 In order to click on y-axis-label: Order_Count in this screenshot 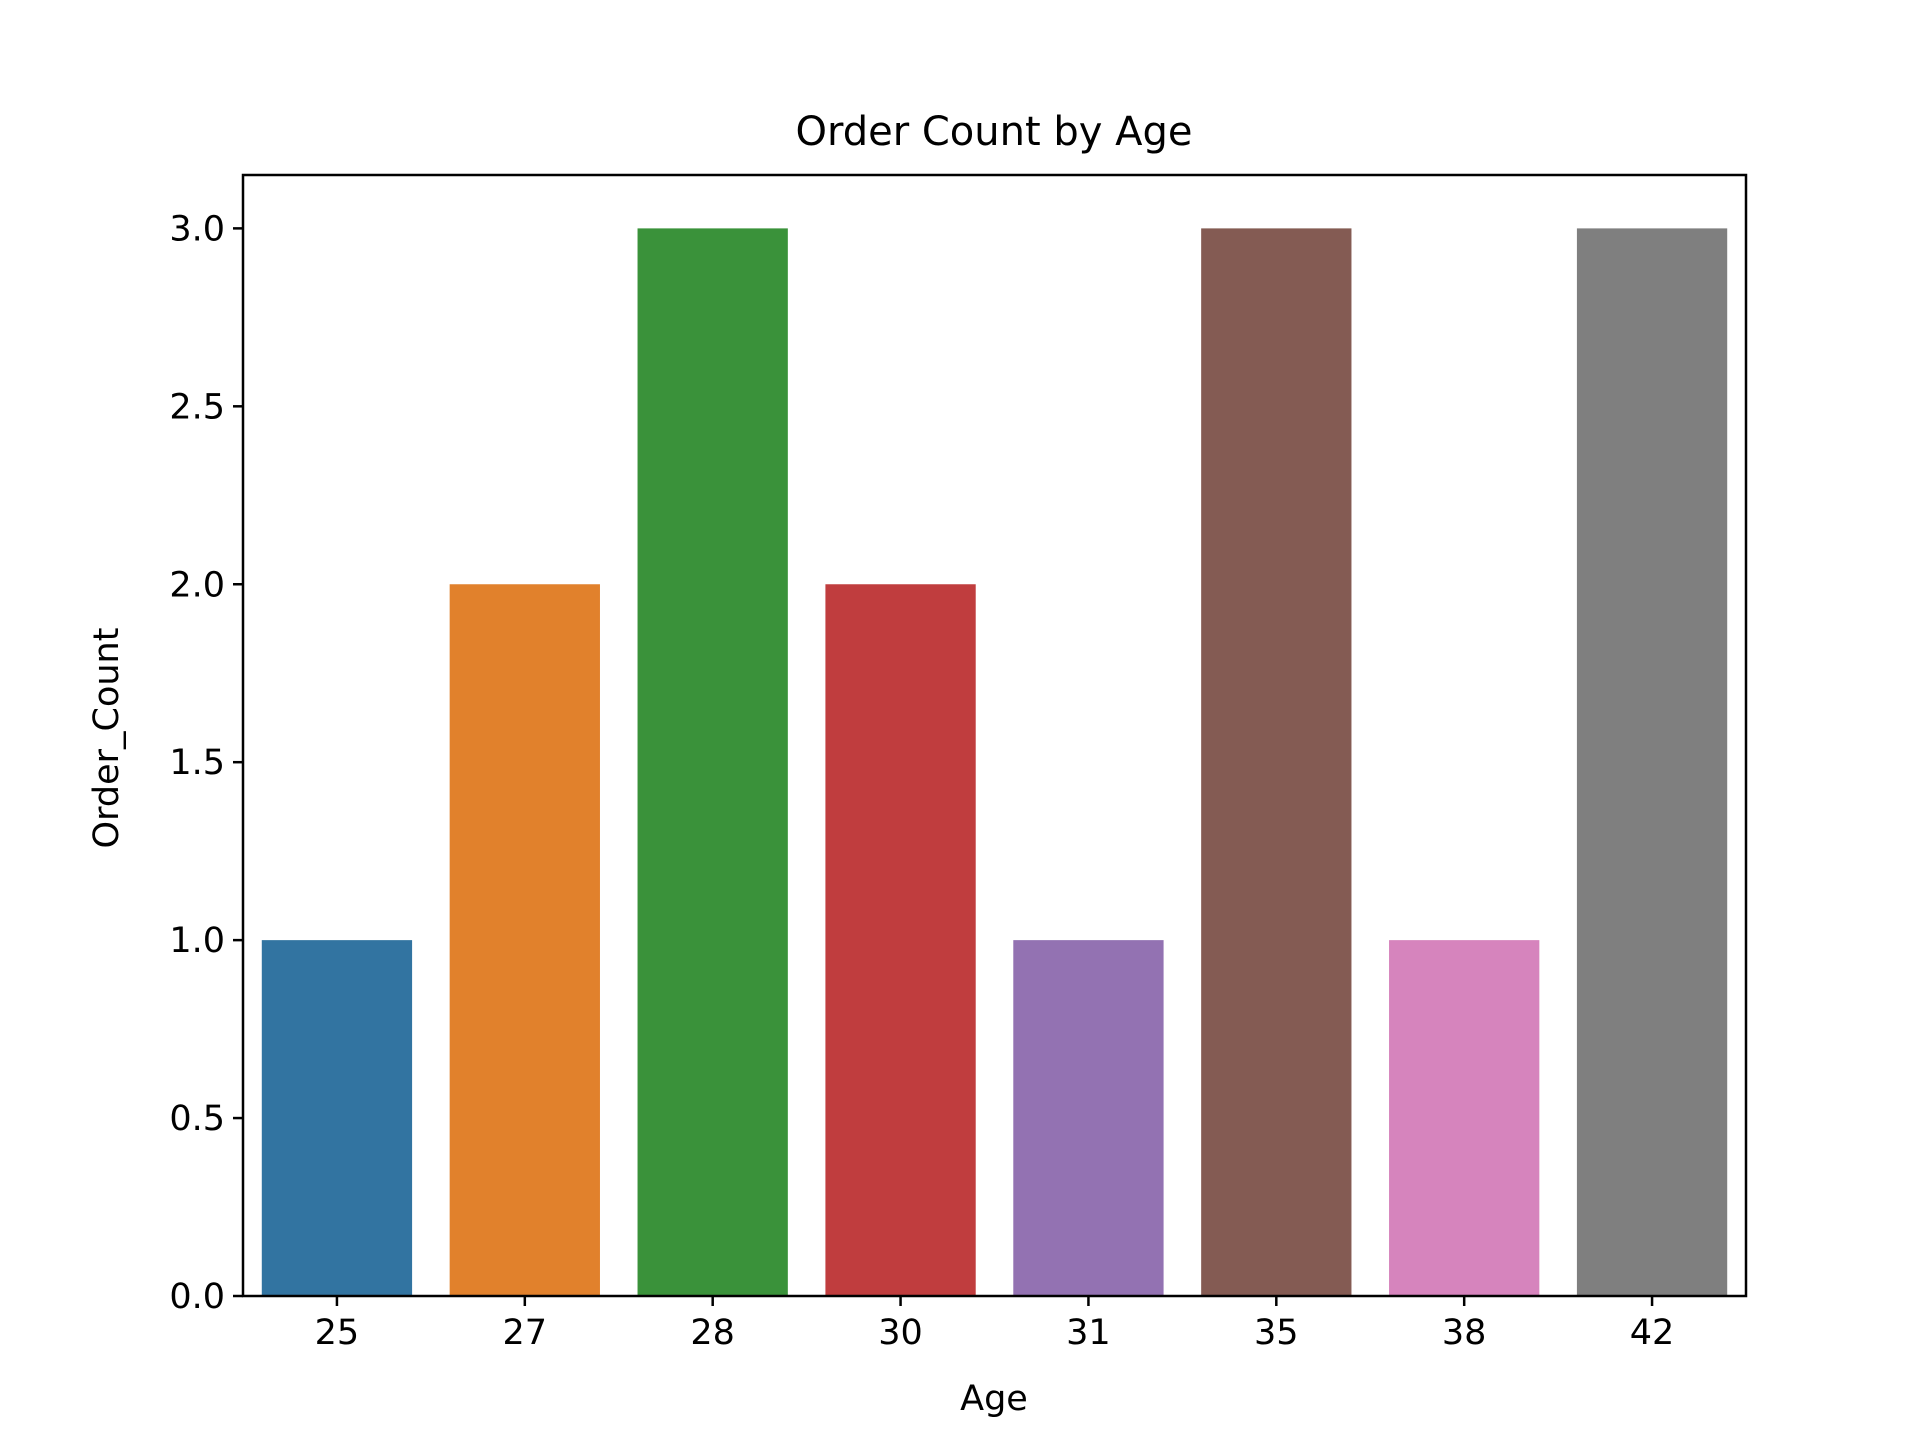, I will do `click(107, 738)`.